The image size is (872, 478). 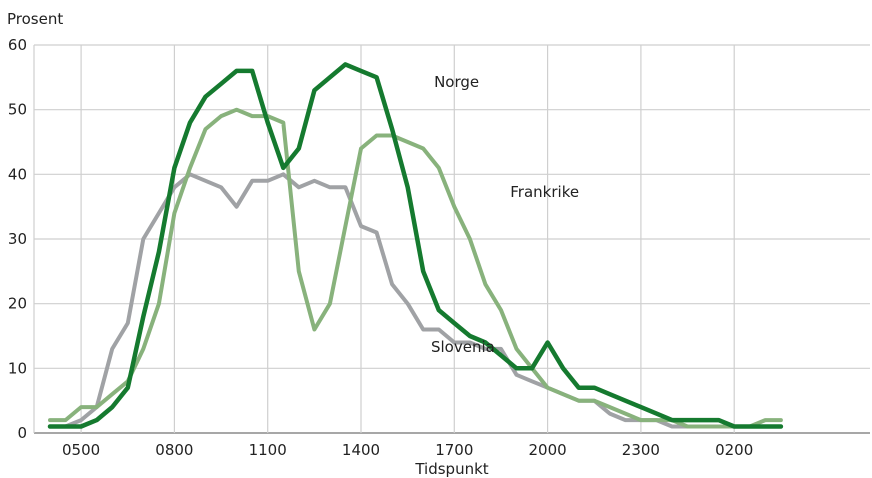 What do you see at coordinates (81, 450) in the screenshot?
I see `x-tick-label: 0500` at bounding box center [81, 450].